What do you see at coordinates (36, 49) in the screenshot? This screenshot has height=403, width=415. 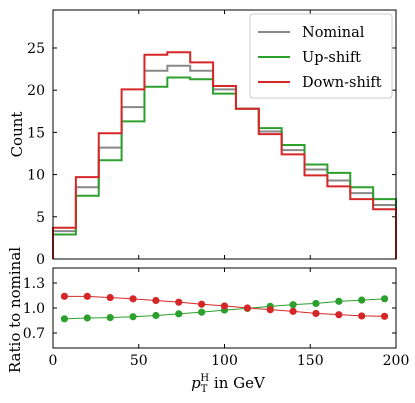 I see `top-y-tick-label: 25` at bounding box center [36, 49].